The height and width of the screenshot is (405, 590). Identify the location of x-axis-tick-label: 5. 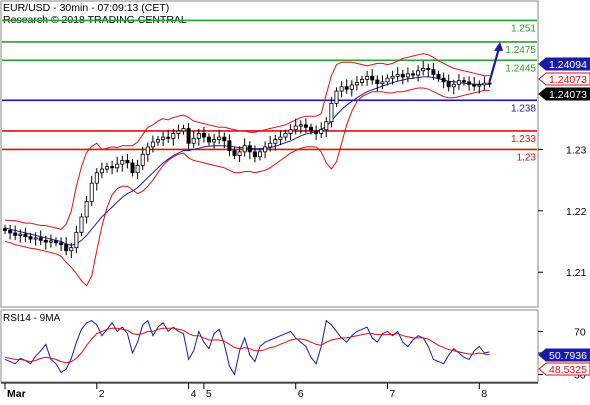
(209, 394).